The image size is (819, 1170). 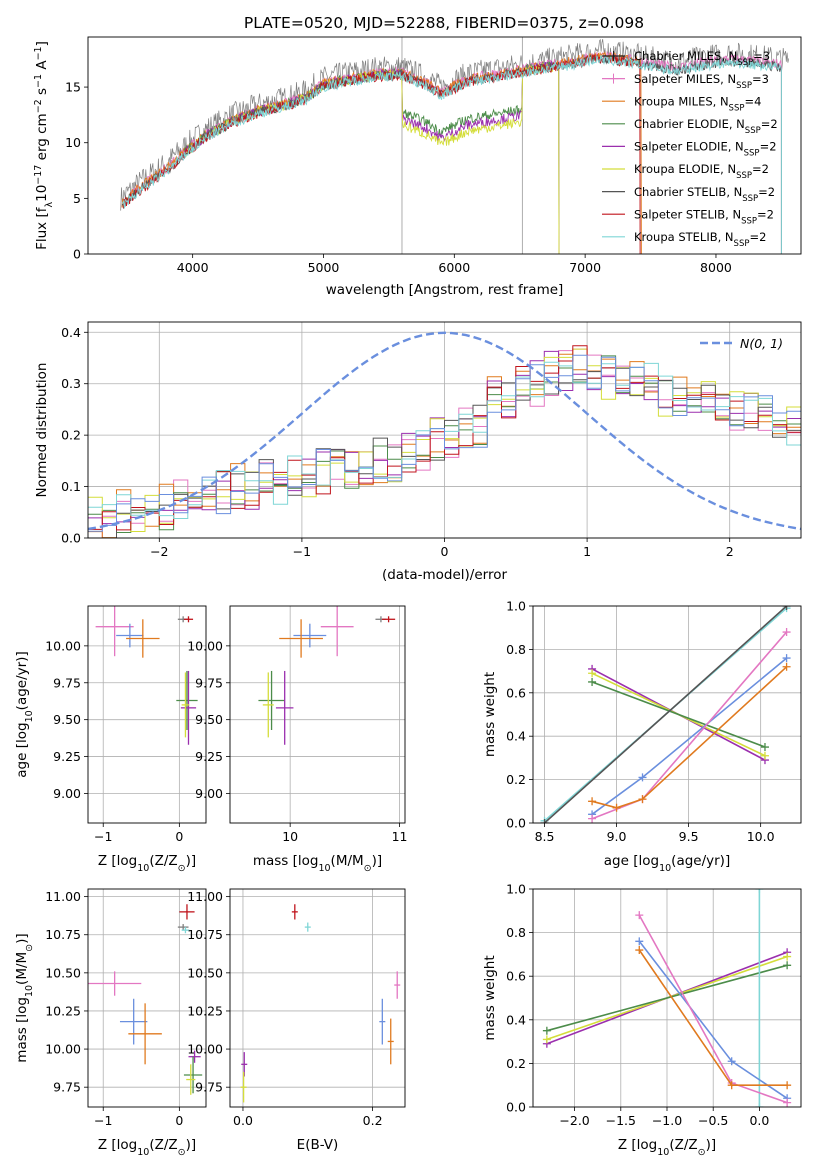 I want to click on massweight-vs-age-xlabel-part: age [log, so click(x=631, y=861).